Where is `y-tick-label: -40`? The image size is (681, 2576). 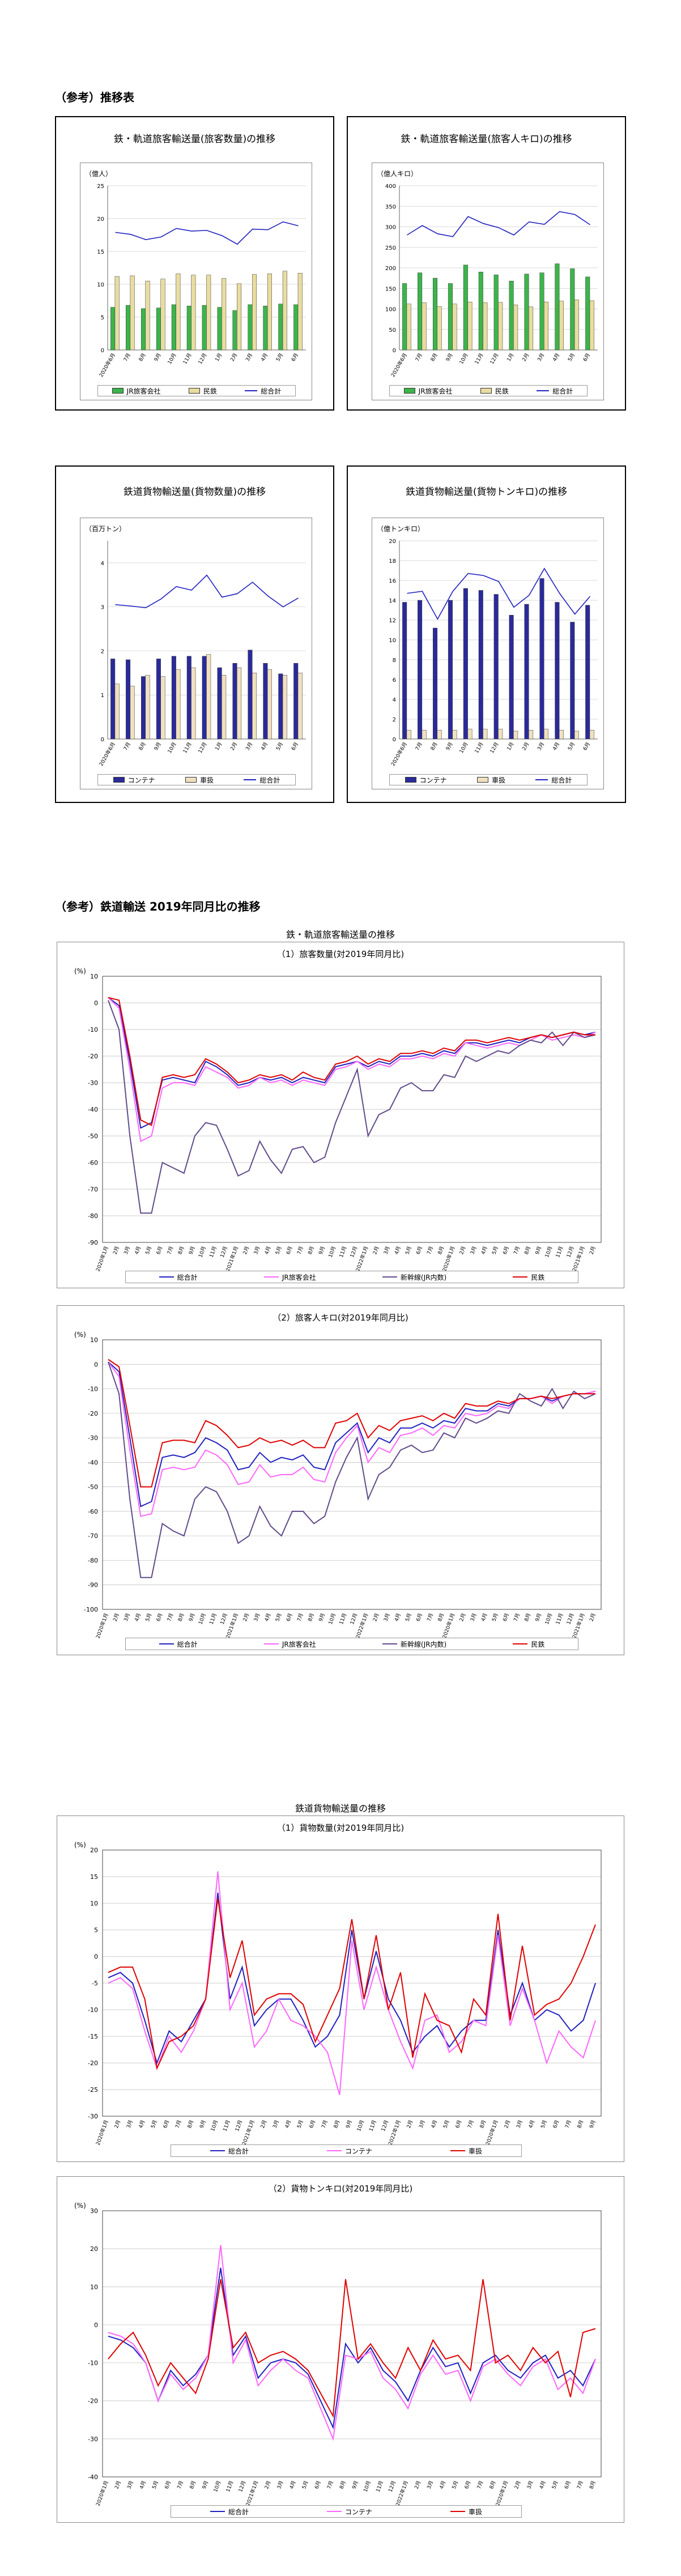 y-tick-label: -40 is located at coordinates (93, 1462).